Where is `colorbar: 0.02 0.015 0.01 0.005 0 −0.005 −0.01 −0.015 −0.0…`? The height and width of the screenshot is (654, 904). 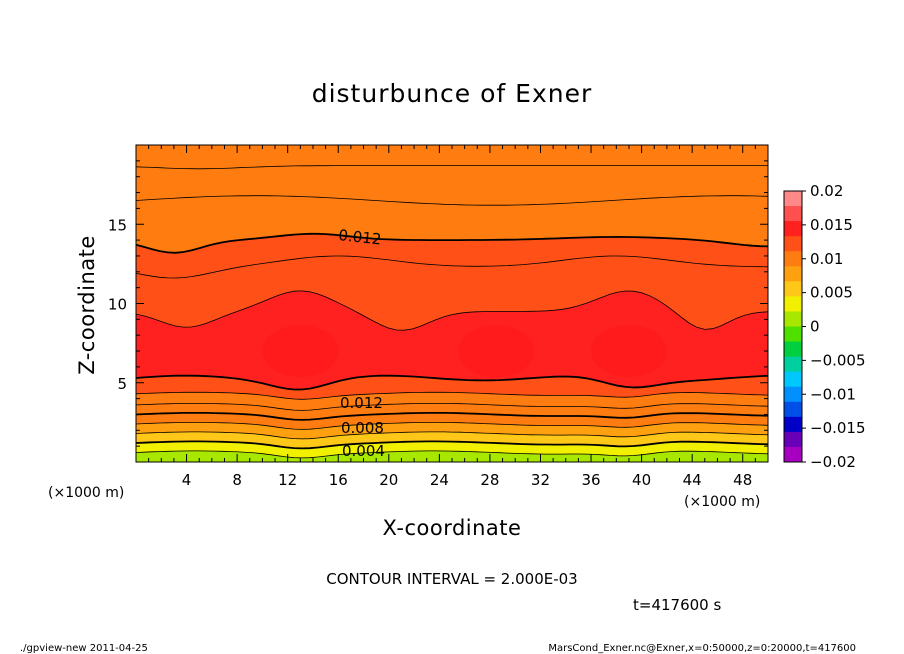
colorbar: 0.02 0.015 0.01 0.005 0 −0.005 −0.01 −0.015 −0.0… is located at coordinates (824, 326).